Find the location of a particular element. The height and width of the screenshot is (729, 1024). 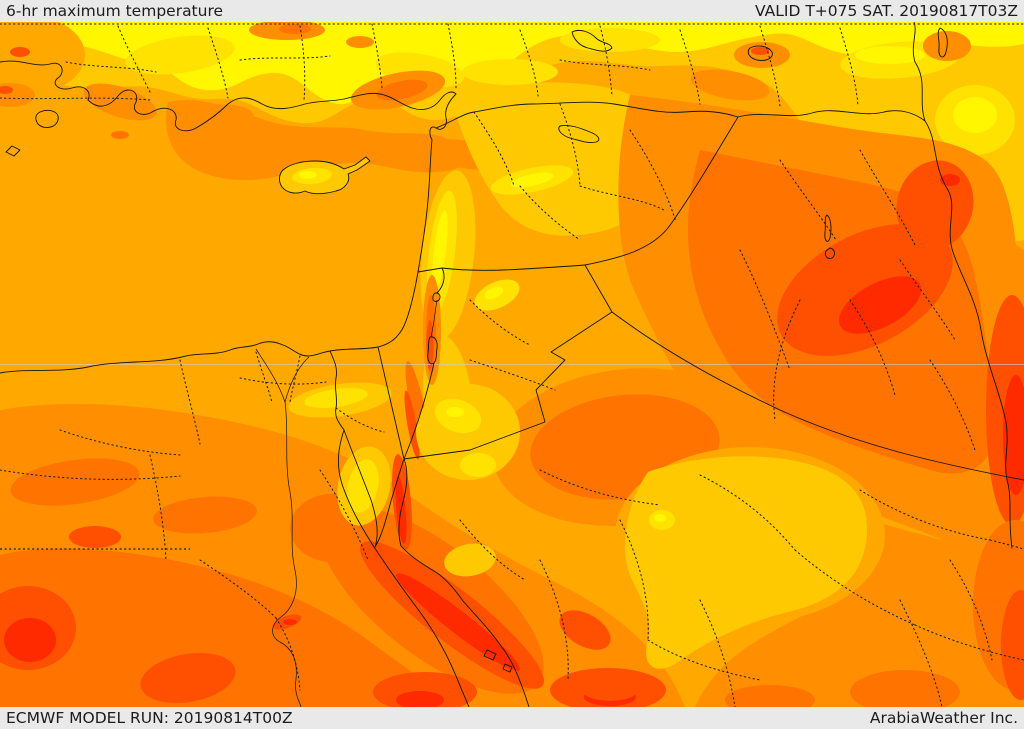

lake-tharthar is located at coordinates (828, 228).